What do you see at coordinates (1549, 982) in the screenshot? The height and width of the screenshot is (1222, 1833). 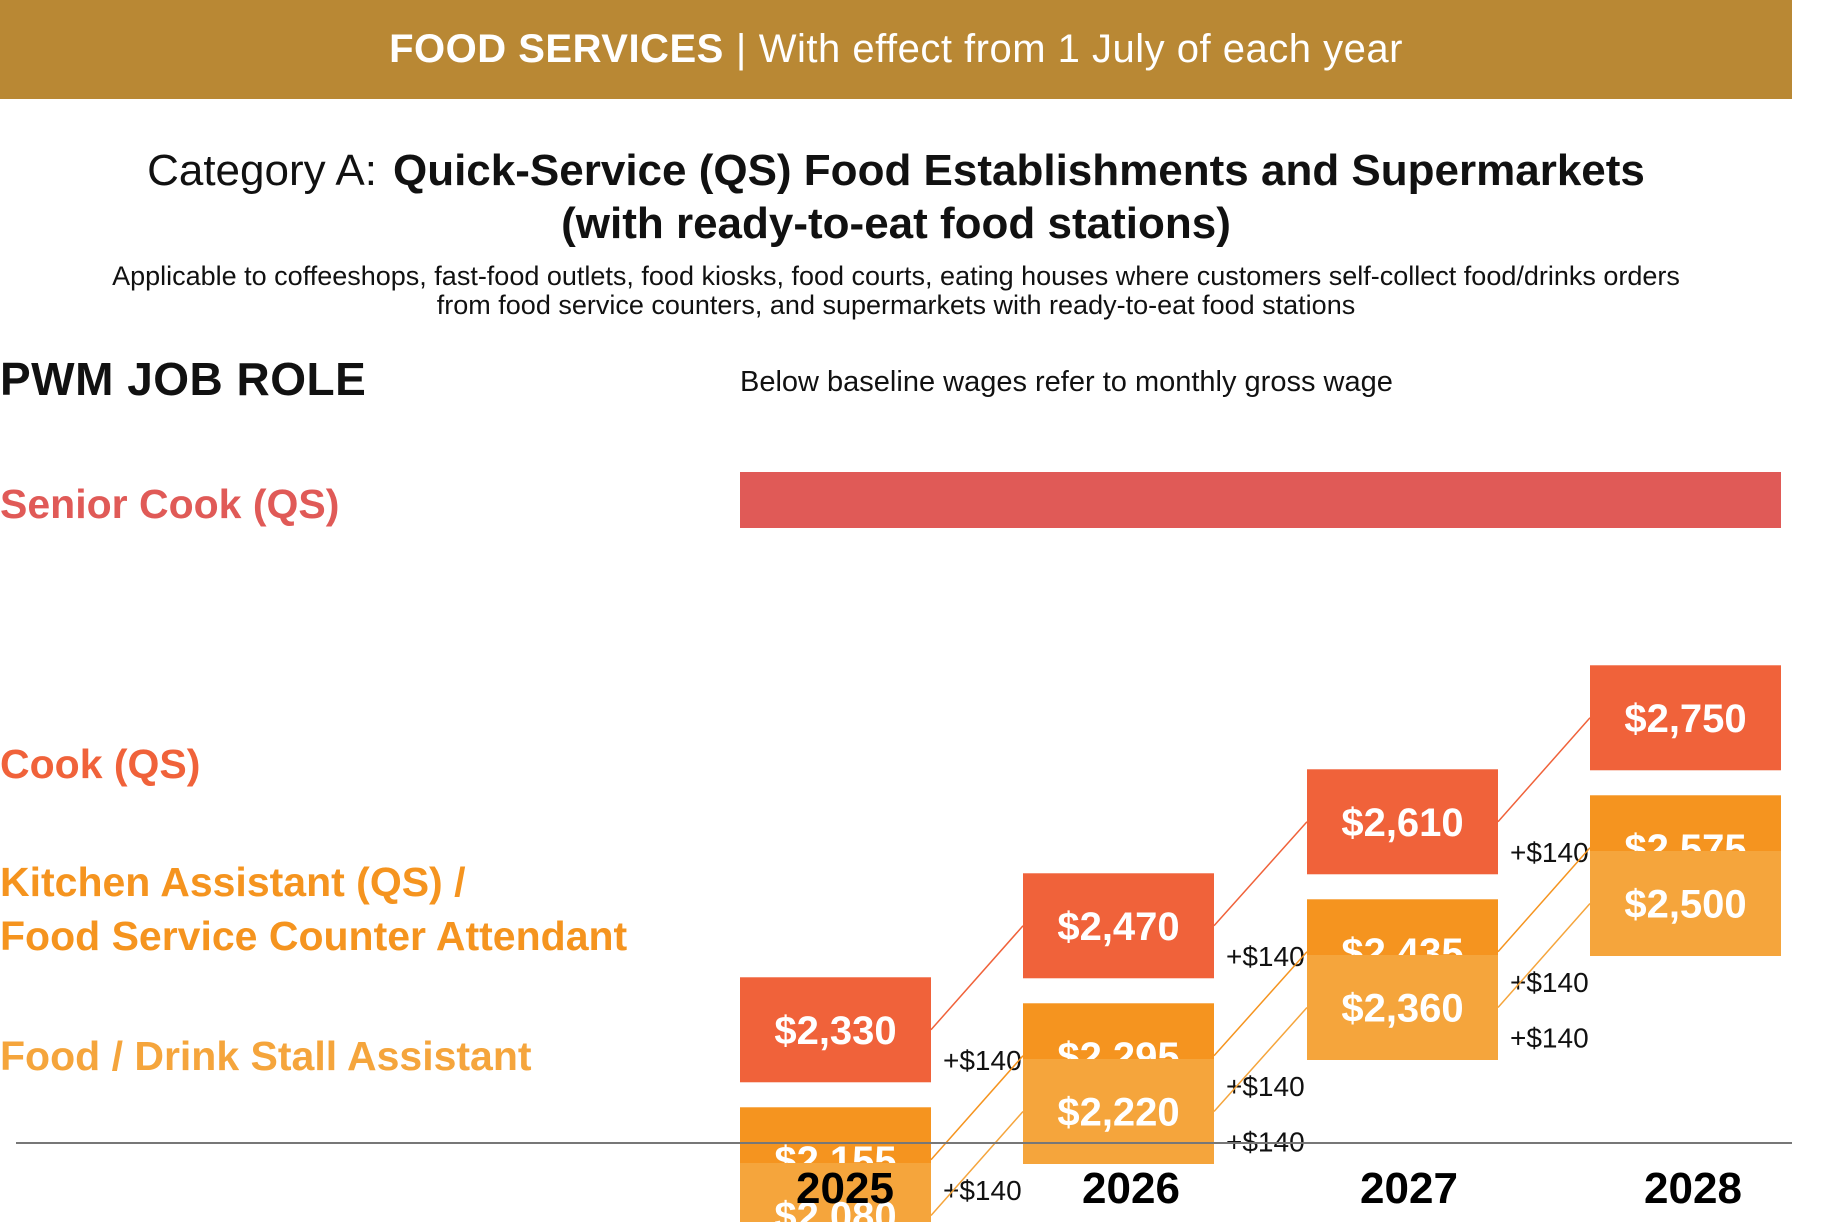 I see `increment-label-kitchen-assistant-2: +$140` at bounding box center [1549, 982].